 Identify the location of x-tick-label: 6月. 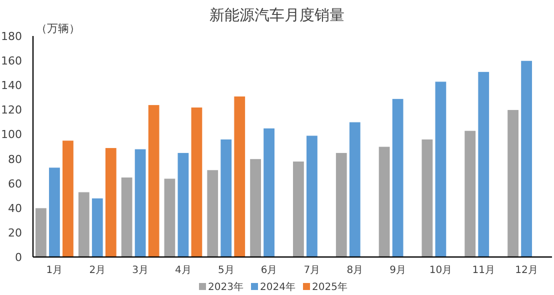
(269, 270).